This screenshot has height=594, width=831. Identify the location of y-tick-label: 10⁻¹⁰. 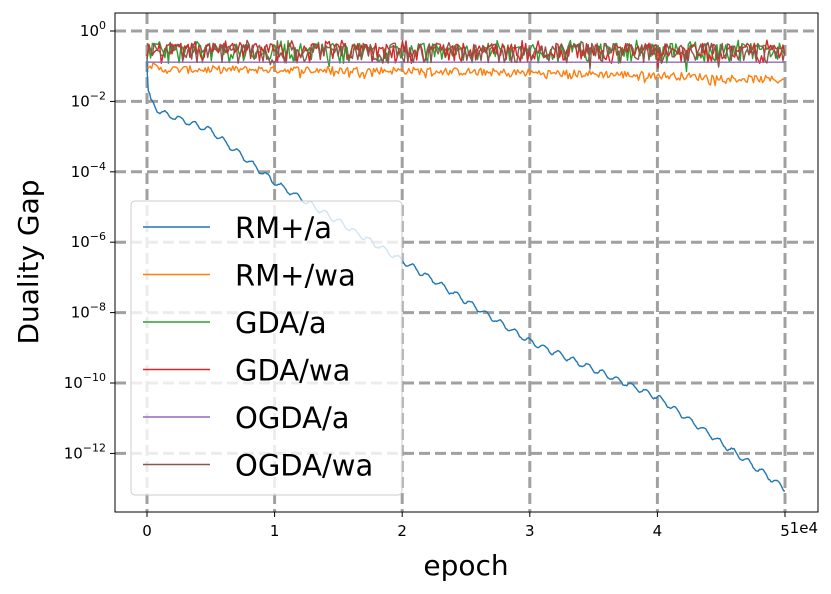
(85, 381).